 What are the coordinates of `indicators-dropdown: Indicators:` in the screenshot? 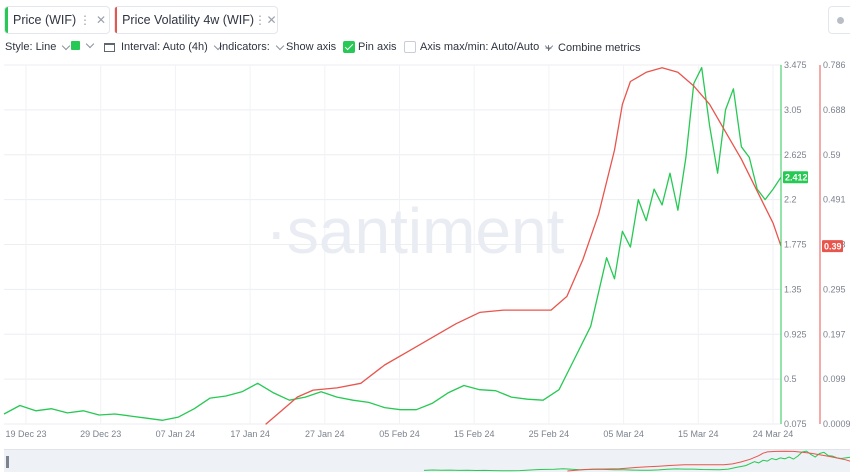 It's located at (251, 47).